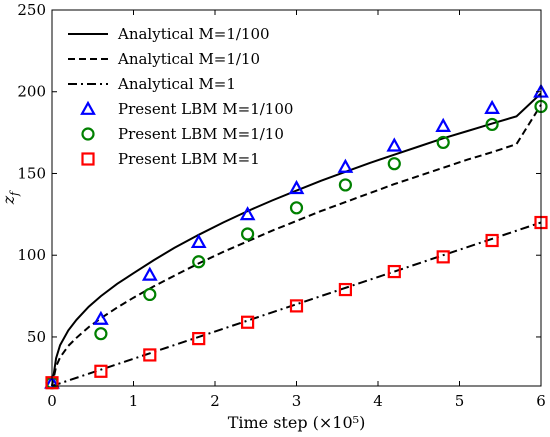 This screenshot has width=550, height=437. I want to click on x-tick-label: 1, so click(134, 401).